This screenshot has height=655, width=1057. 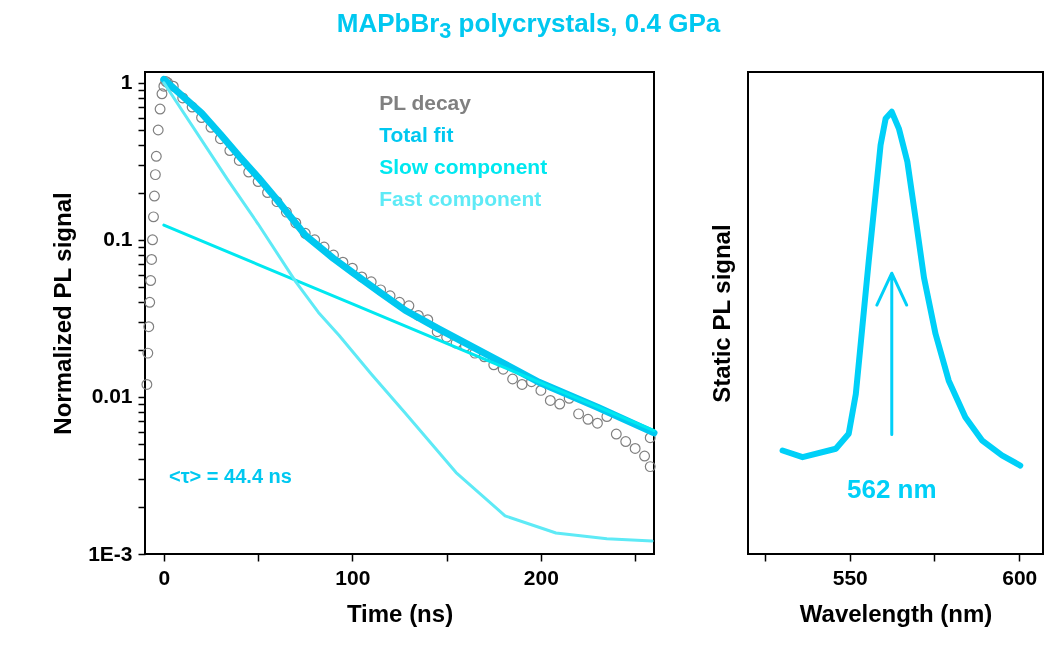 What do you see at coordinates (891, 488) in the screenshot?
I see `annotation: 562 nm` at bounding box center [891, 488].